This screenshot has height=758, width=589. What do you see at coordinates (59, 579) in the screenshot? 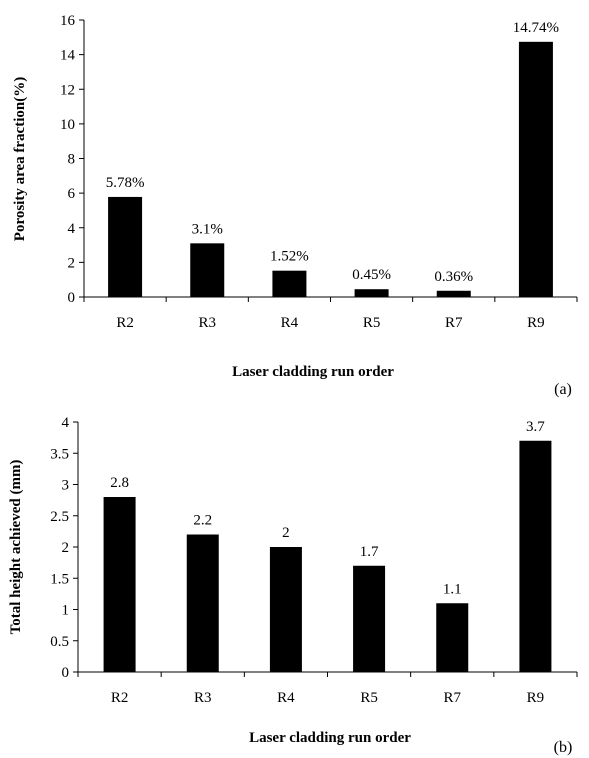
I see `height-y-tick-label: 1.5` at bounding box center [59, 579].